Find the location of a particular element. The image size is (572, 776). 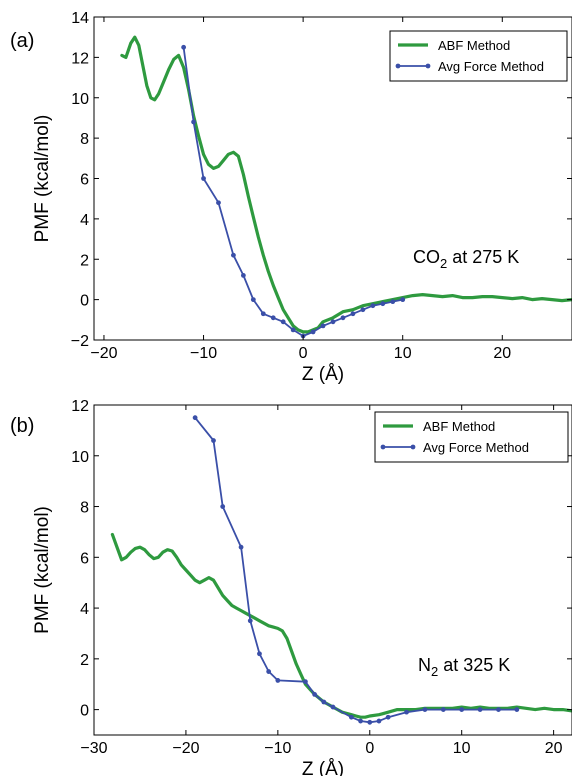

panel-label: (a) is located at coordinates (22, 41).